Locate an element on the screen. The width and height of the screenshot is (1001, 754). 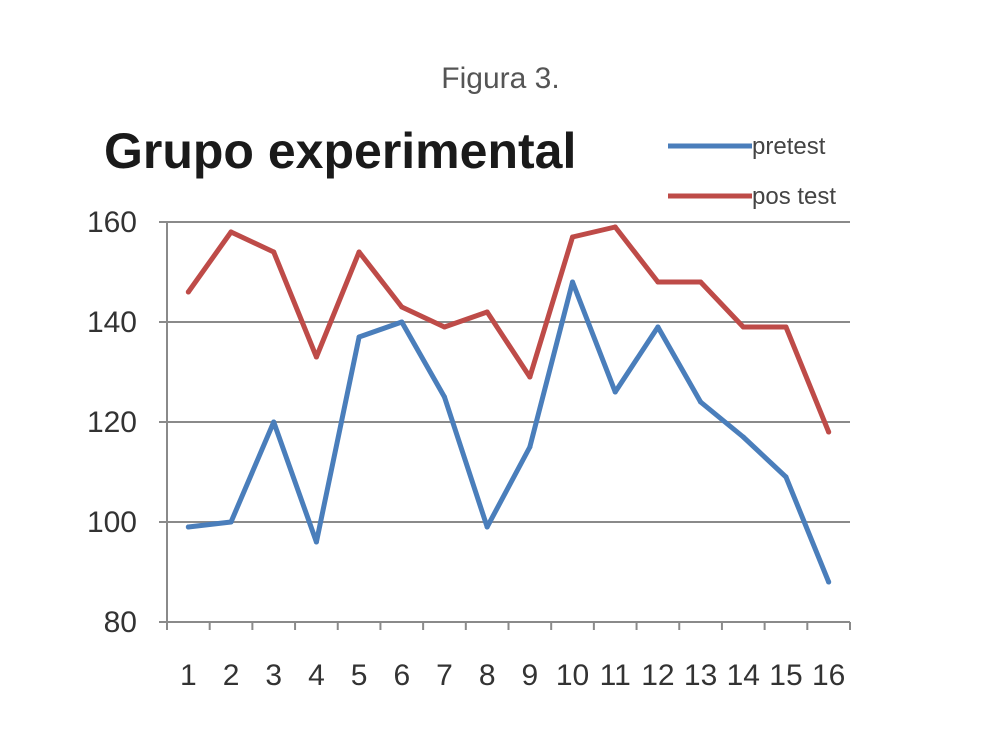
x-tick-label: 14 is located at coordinates (743, 675).